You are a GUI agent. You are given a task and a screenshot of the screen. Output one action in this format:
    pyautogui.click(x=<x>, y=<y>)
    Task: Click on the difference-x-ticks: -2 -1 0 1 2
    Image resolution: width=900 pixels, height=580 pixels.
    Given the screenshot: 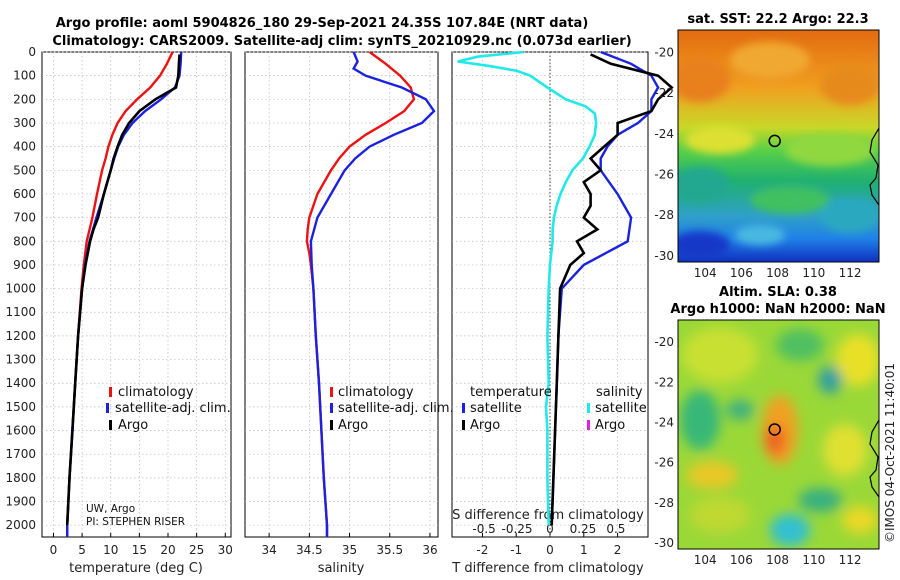 What is the action you would take?
    pyautogui.click(x=548, y=550)
    